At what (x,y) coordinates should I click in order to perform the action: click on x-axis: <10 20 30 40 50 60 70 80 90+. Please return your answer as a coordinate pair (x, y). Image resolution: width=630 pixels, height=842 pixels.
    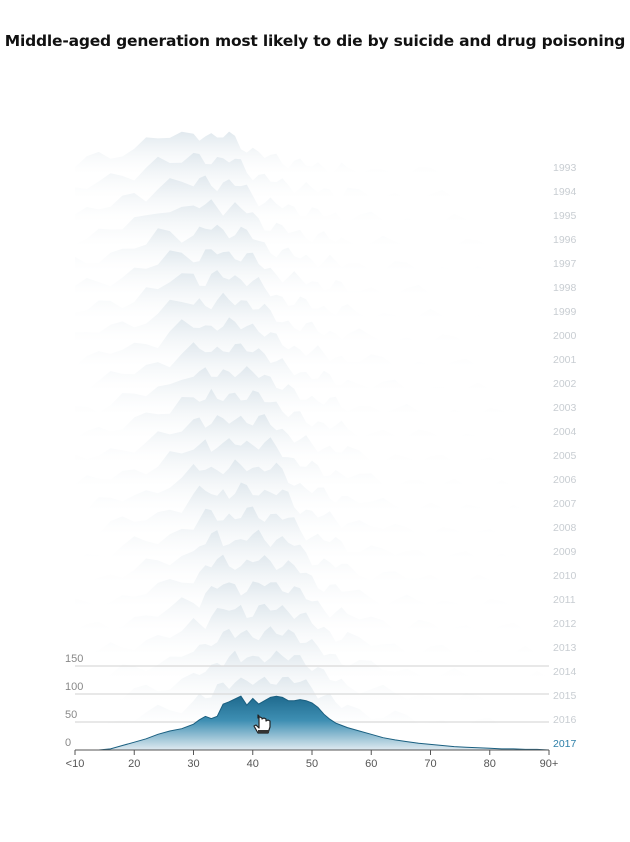
    Looking at the image, I should click on (312, 759).